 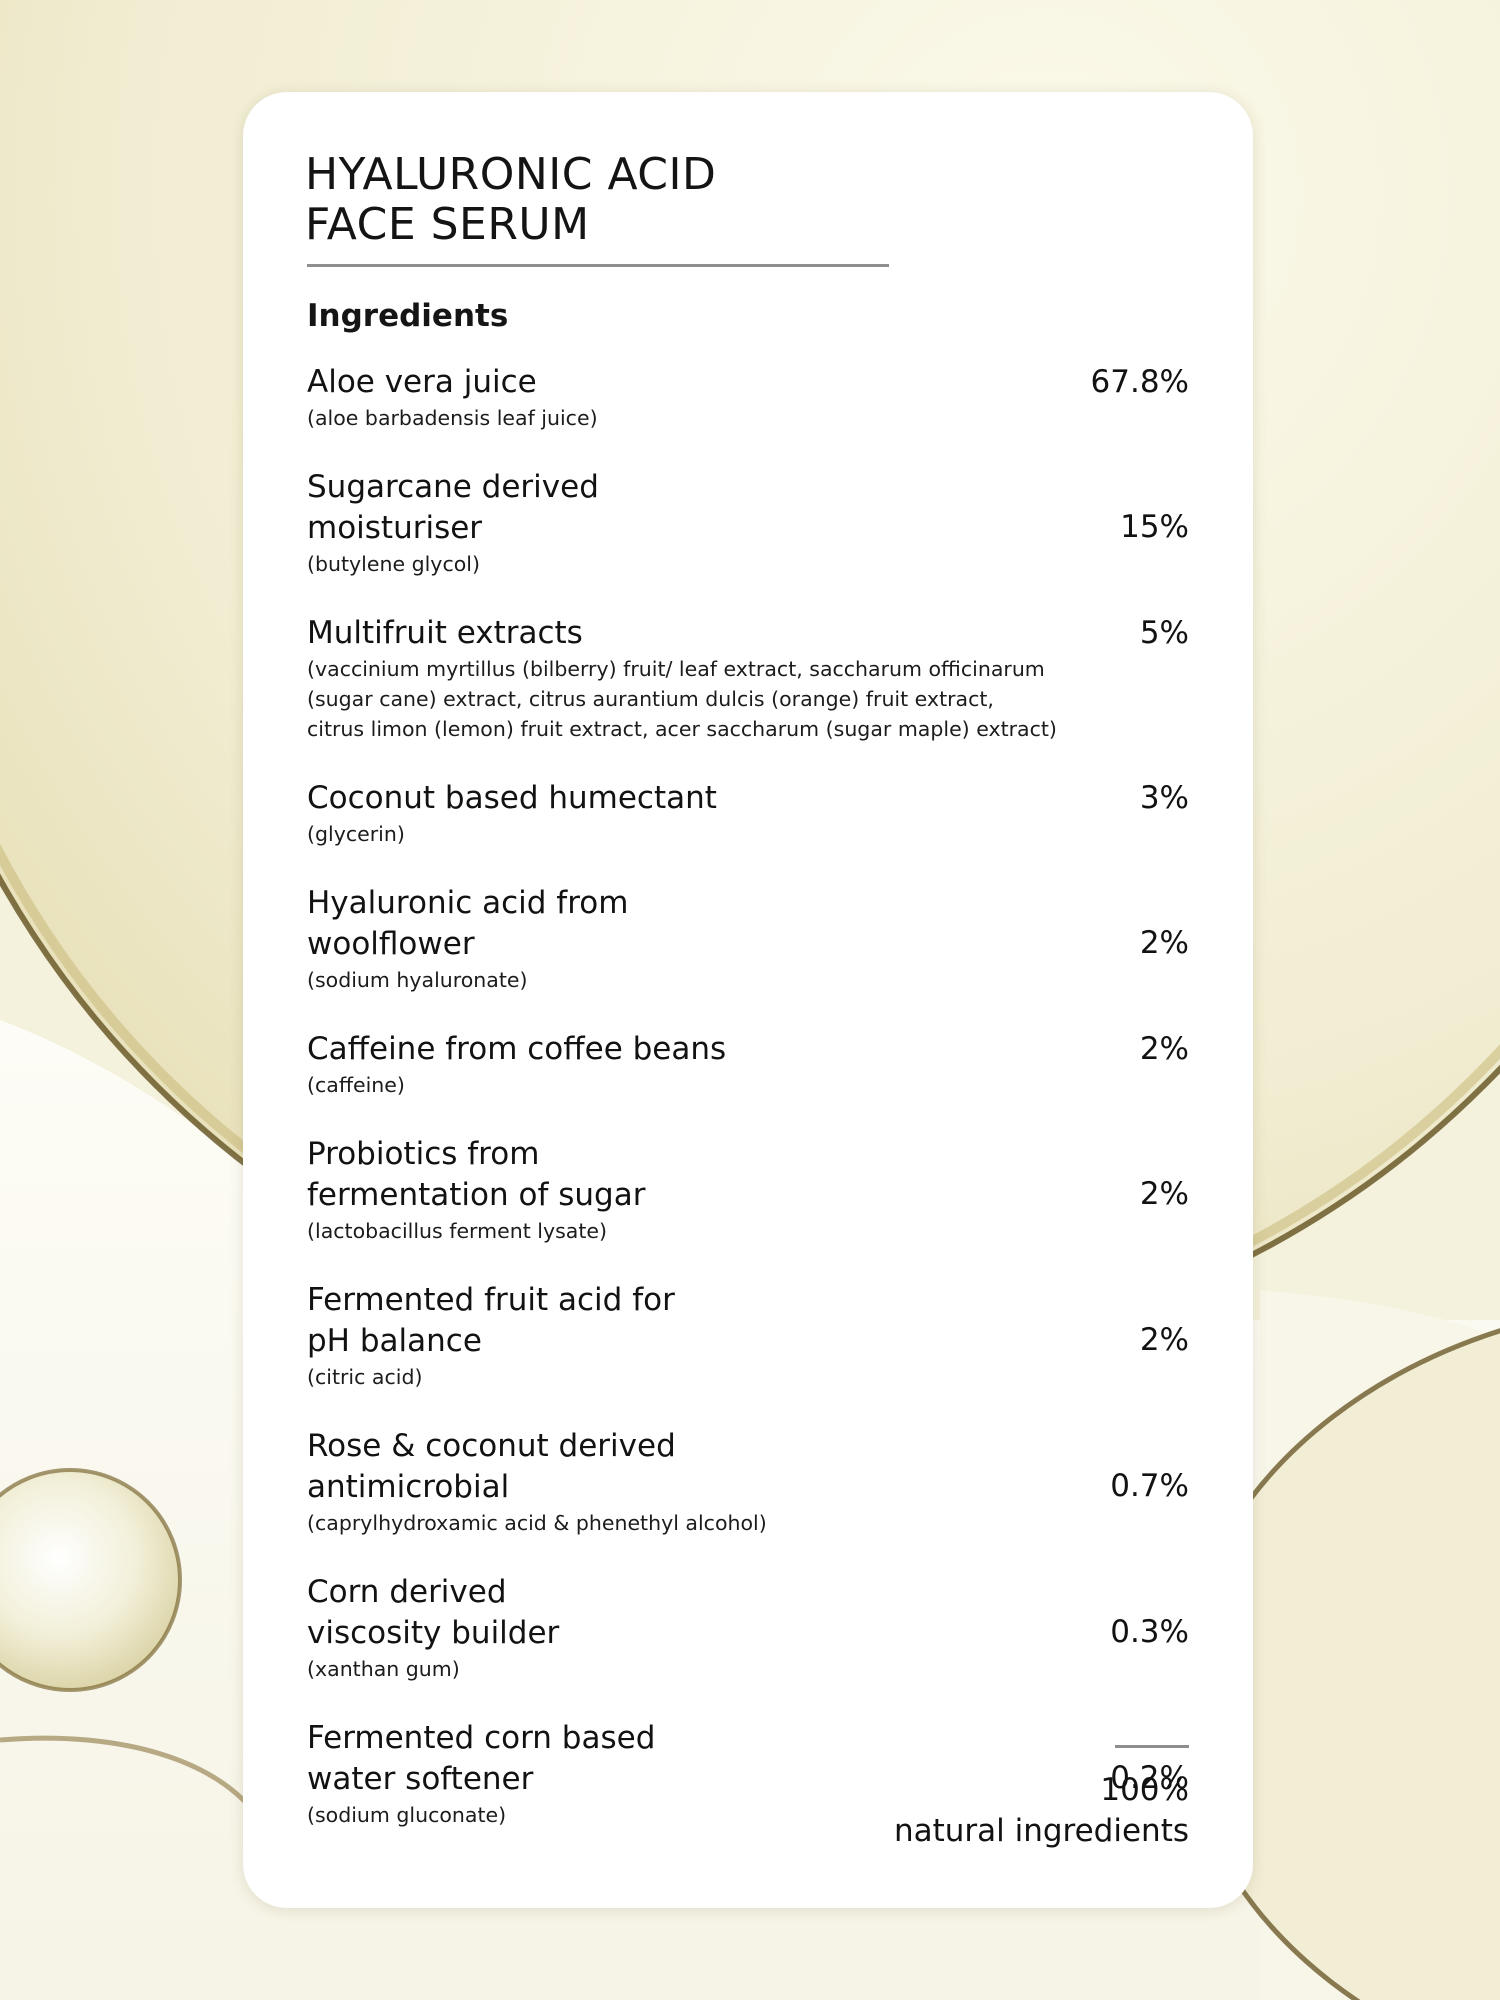 I want to click on ingredient-name: Multifruit extracts, so click(x=445, y=633).